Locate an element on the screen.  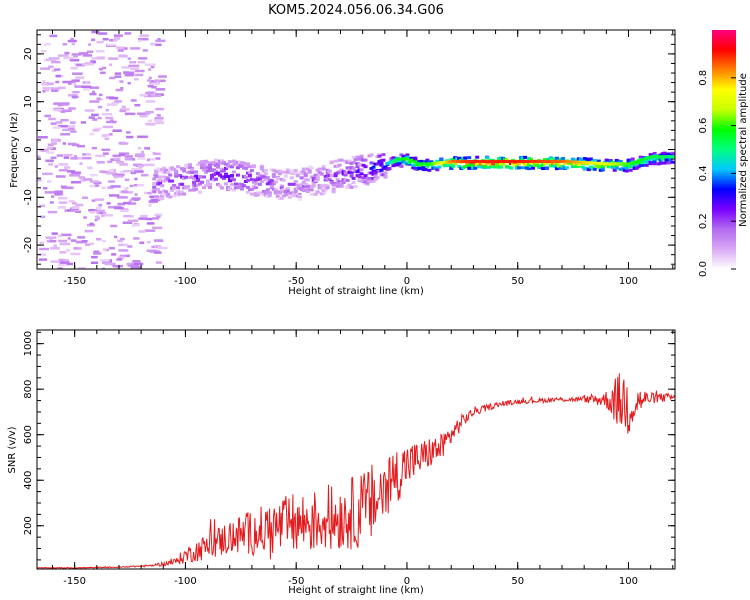
x-tick-label: 50 is located at coordinates (517, 281).